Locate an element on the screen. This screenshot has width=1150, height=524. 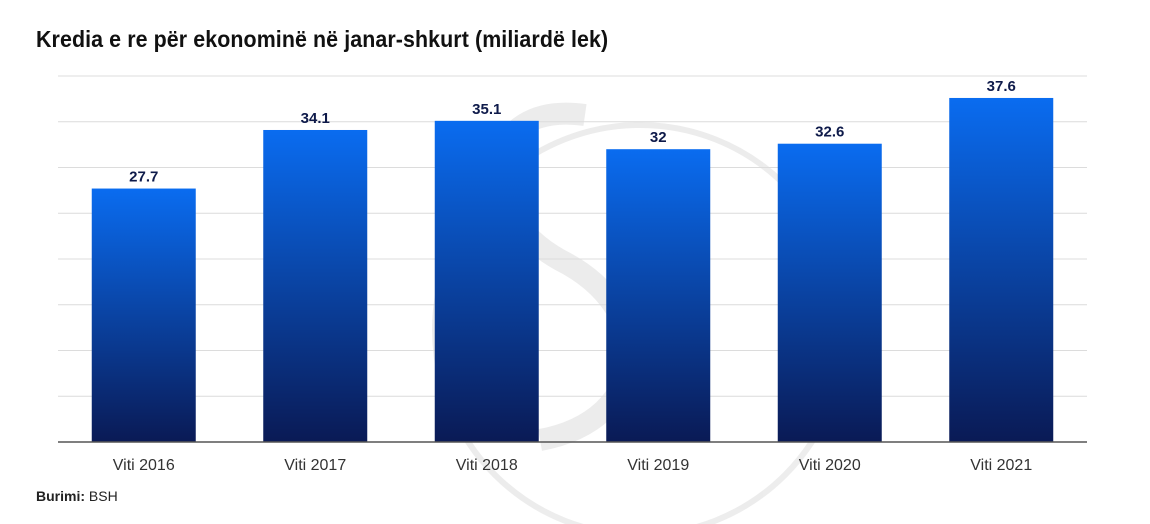
x-tick-label: Viti 2019 is located at coordinates (658, 465).